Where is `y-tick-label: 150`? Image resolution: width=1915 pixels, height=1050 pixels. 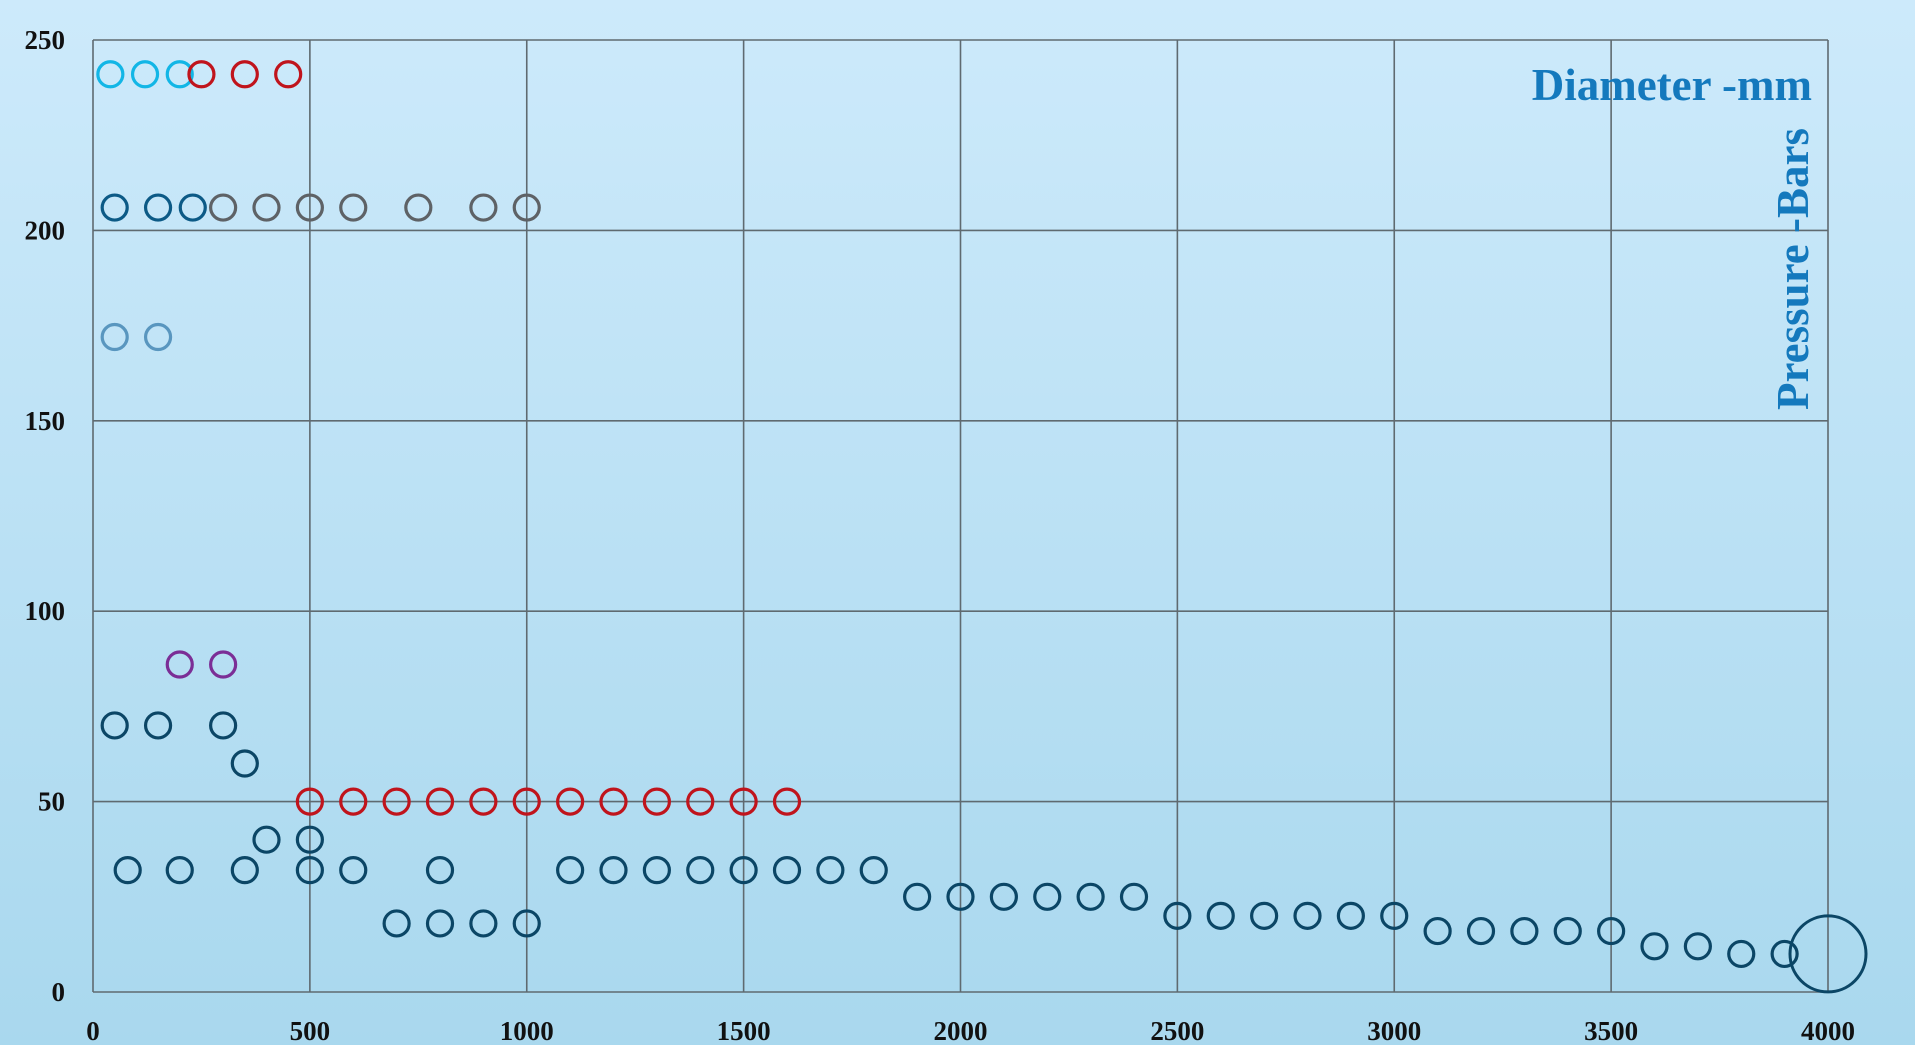
y-tick-label: 150 is located at coordinates (45, 421).